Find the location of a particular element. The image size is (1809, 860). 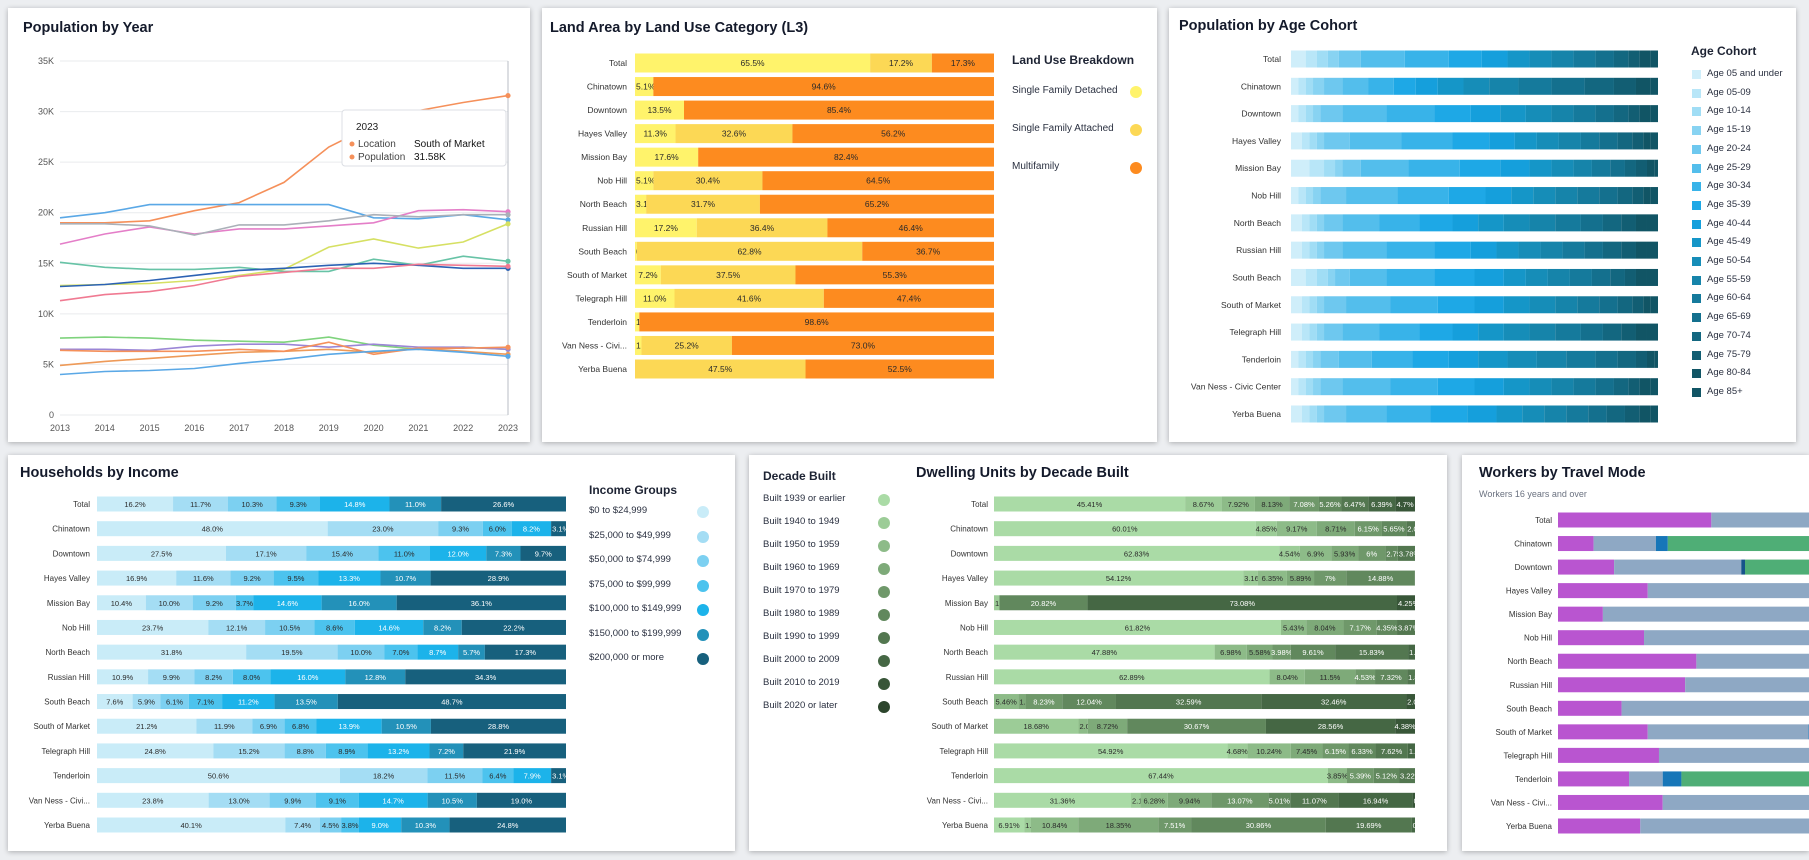

data-label: 7.1% is located at coordinates (205, 702).